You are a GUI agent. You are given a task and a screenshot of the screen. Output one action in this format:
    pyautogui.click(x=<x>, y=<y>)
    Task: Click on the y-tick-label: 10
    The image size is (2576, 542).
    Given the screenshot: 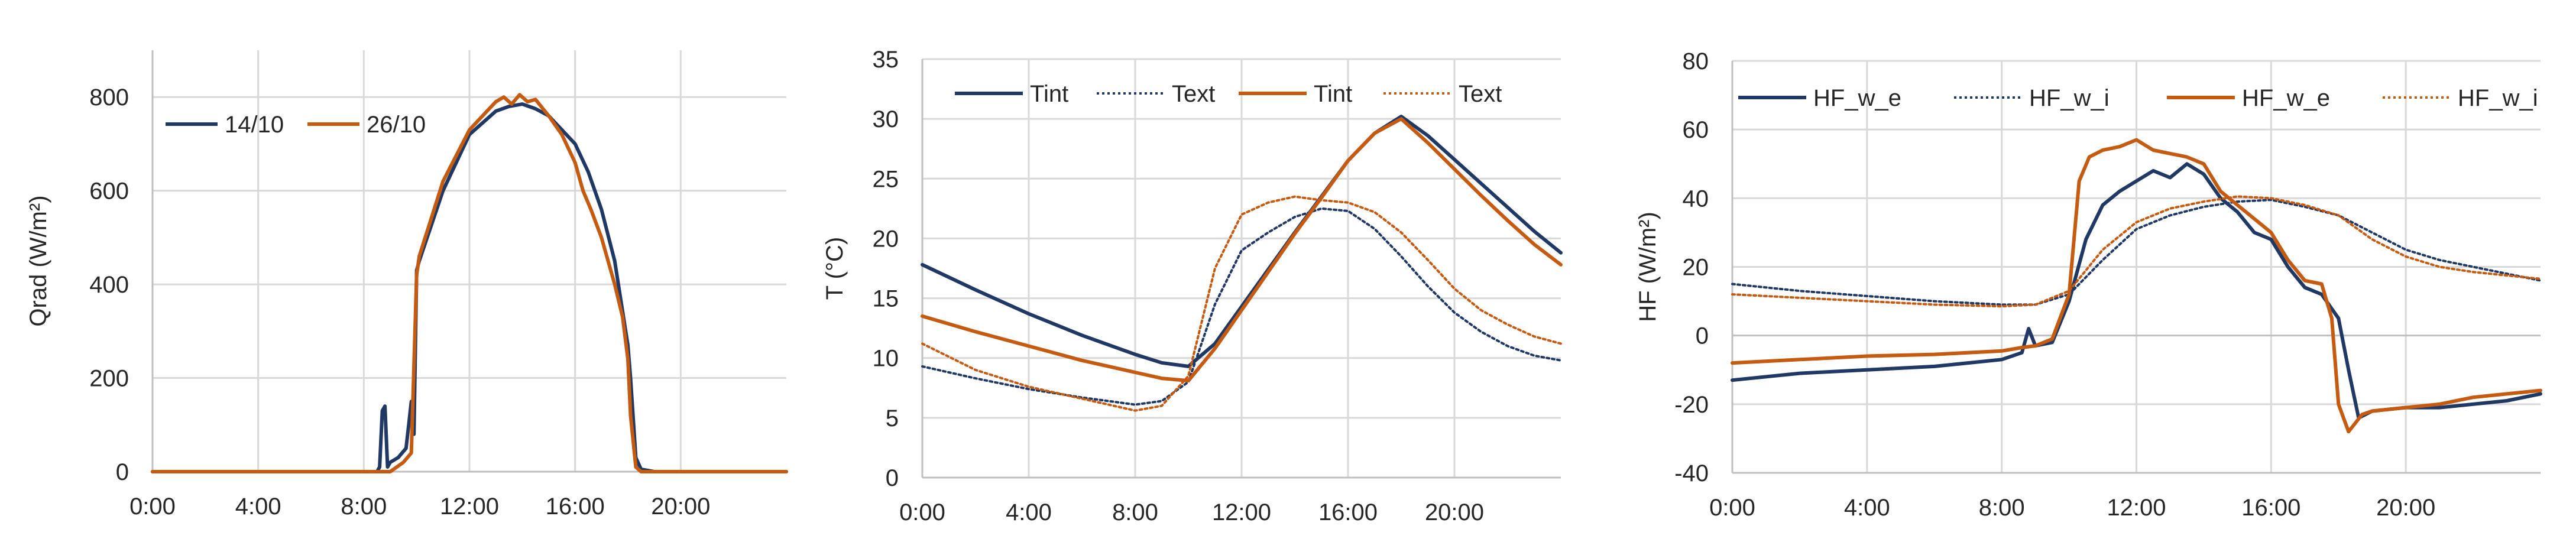 What is the action you would take?
    pyautogui.click(x=886, y=359)
    